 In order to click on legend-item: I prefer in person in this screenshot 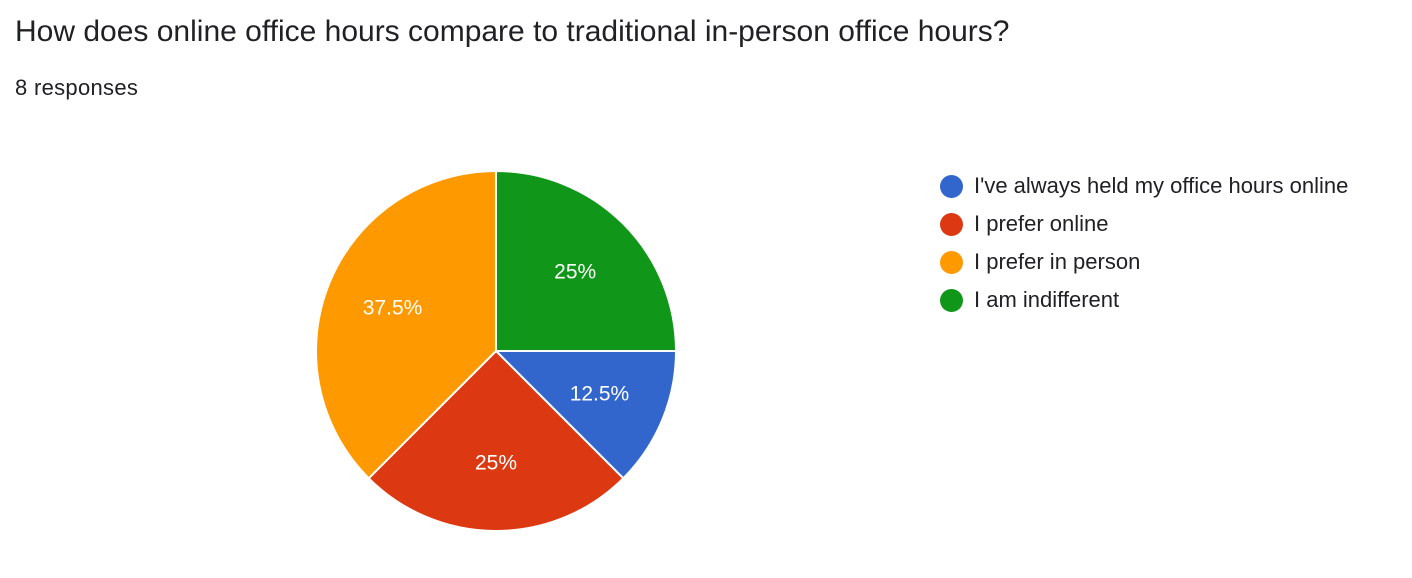, I will do `click(1144, 262)`.